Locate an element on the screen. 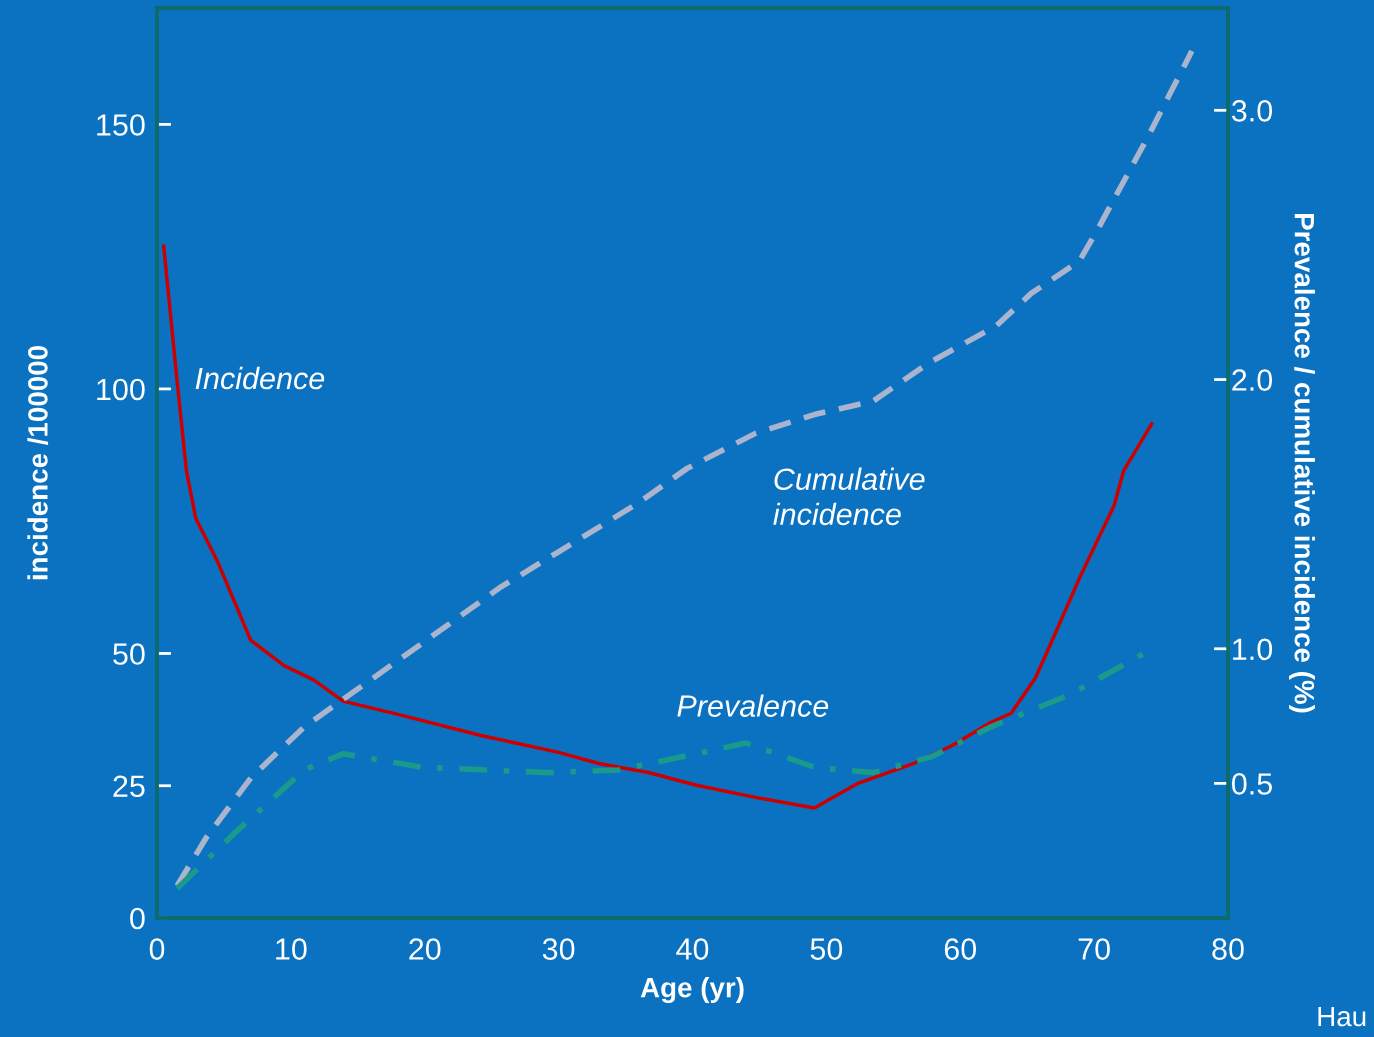 This screenshot has height=1037, width=1374. x-tick-label: 30 is located at coordinates (558, 949).